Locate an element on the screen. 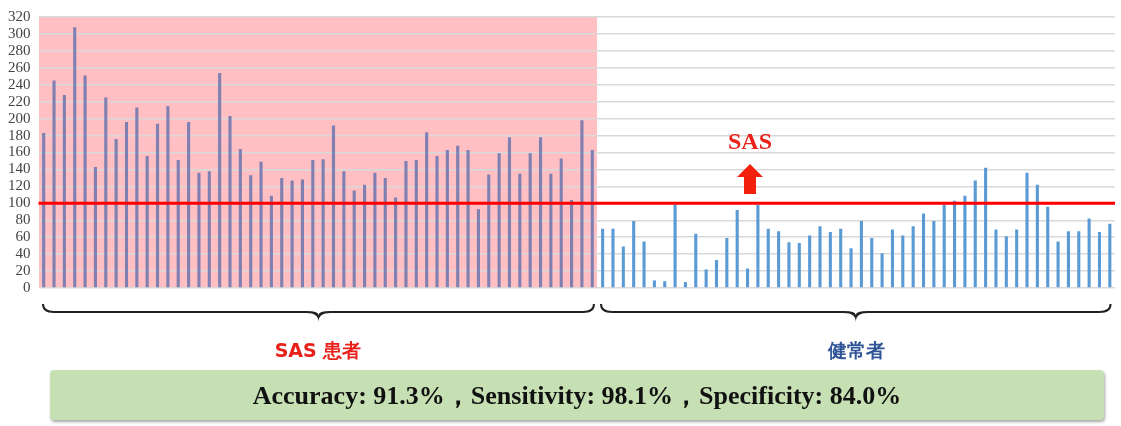 The height and width of the screenshot is (426, 1121). y-tick-label: 180 is located at coordinates (19, 134).